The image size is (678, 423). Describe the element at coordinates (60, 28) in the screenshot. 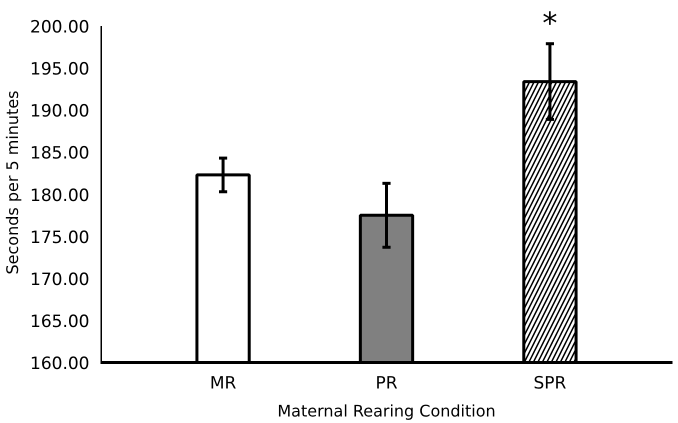

I see `y-tick-label: 200.00` at that location.